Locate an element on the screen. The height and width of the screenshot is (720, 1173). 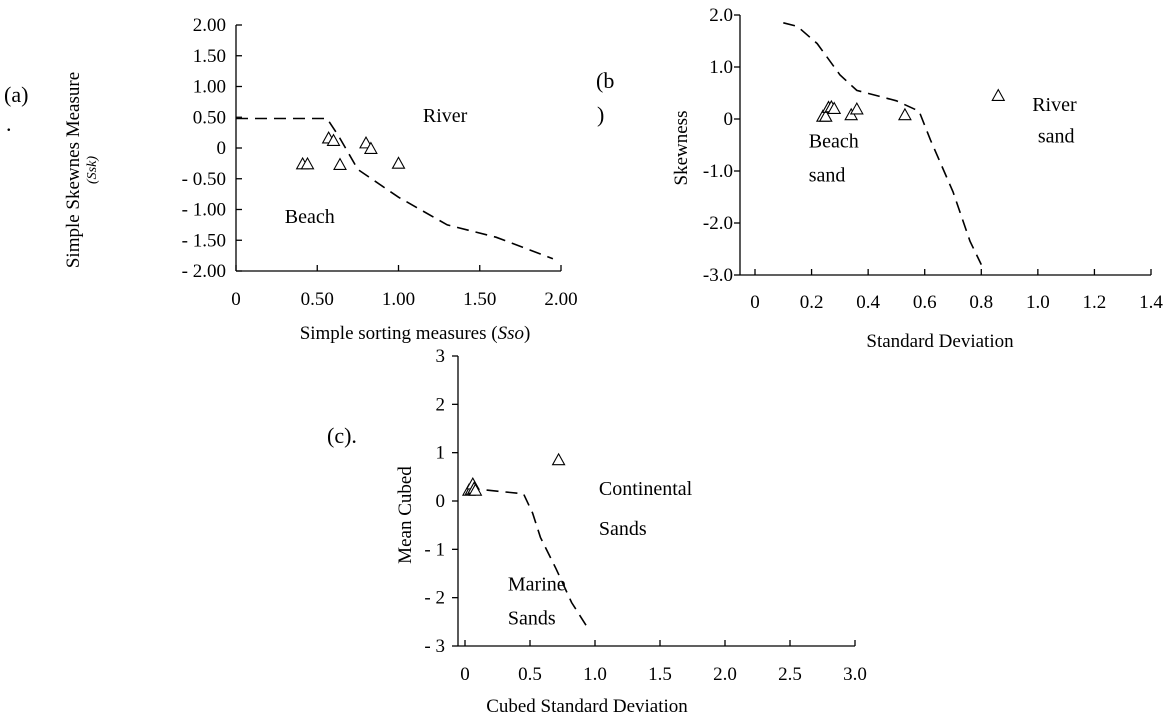
panel-a-x-tick-label: 1.00 is located at coordinates (398, 299).